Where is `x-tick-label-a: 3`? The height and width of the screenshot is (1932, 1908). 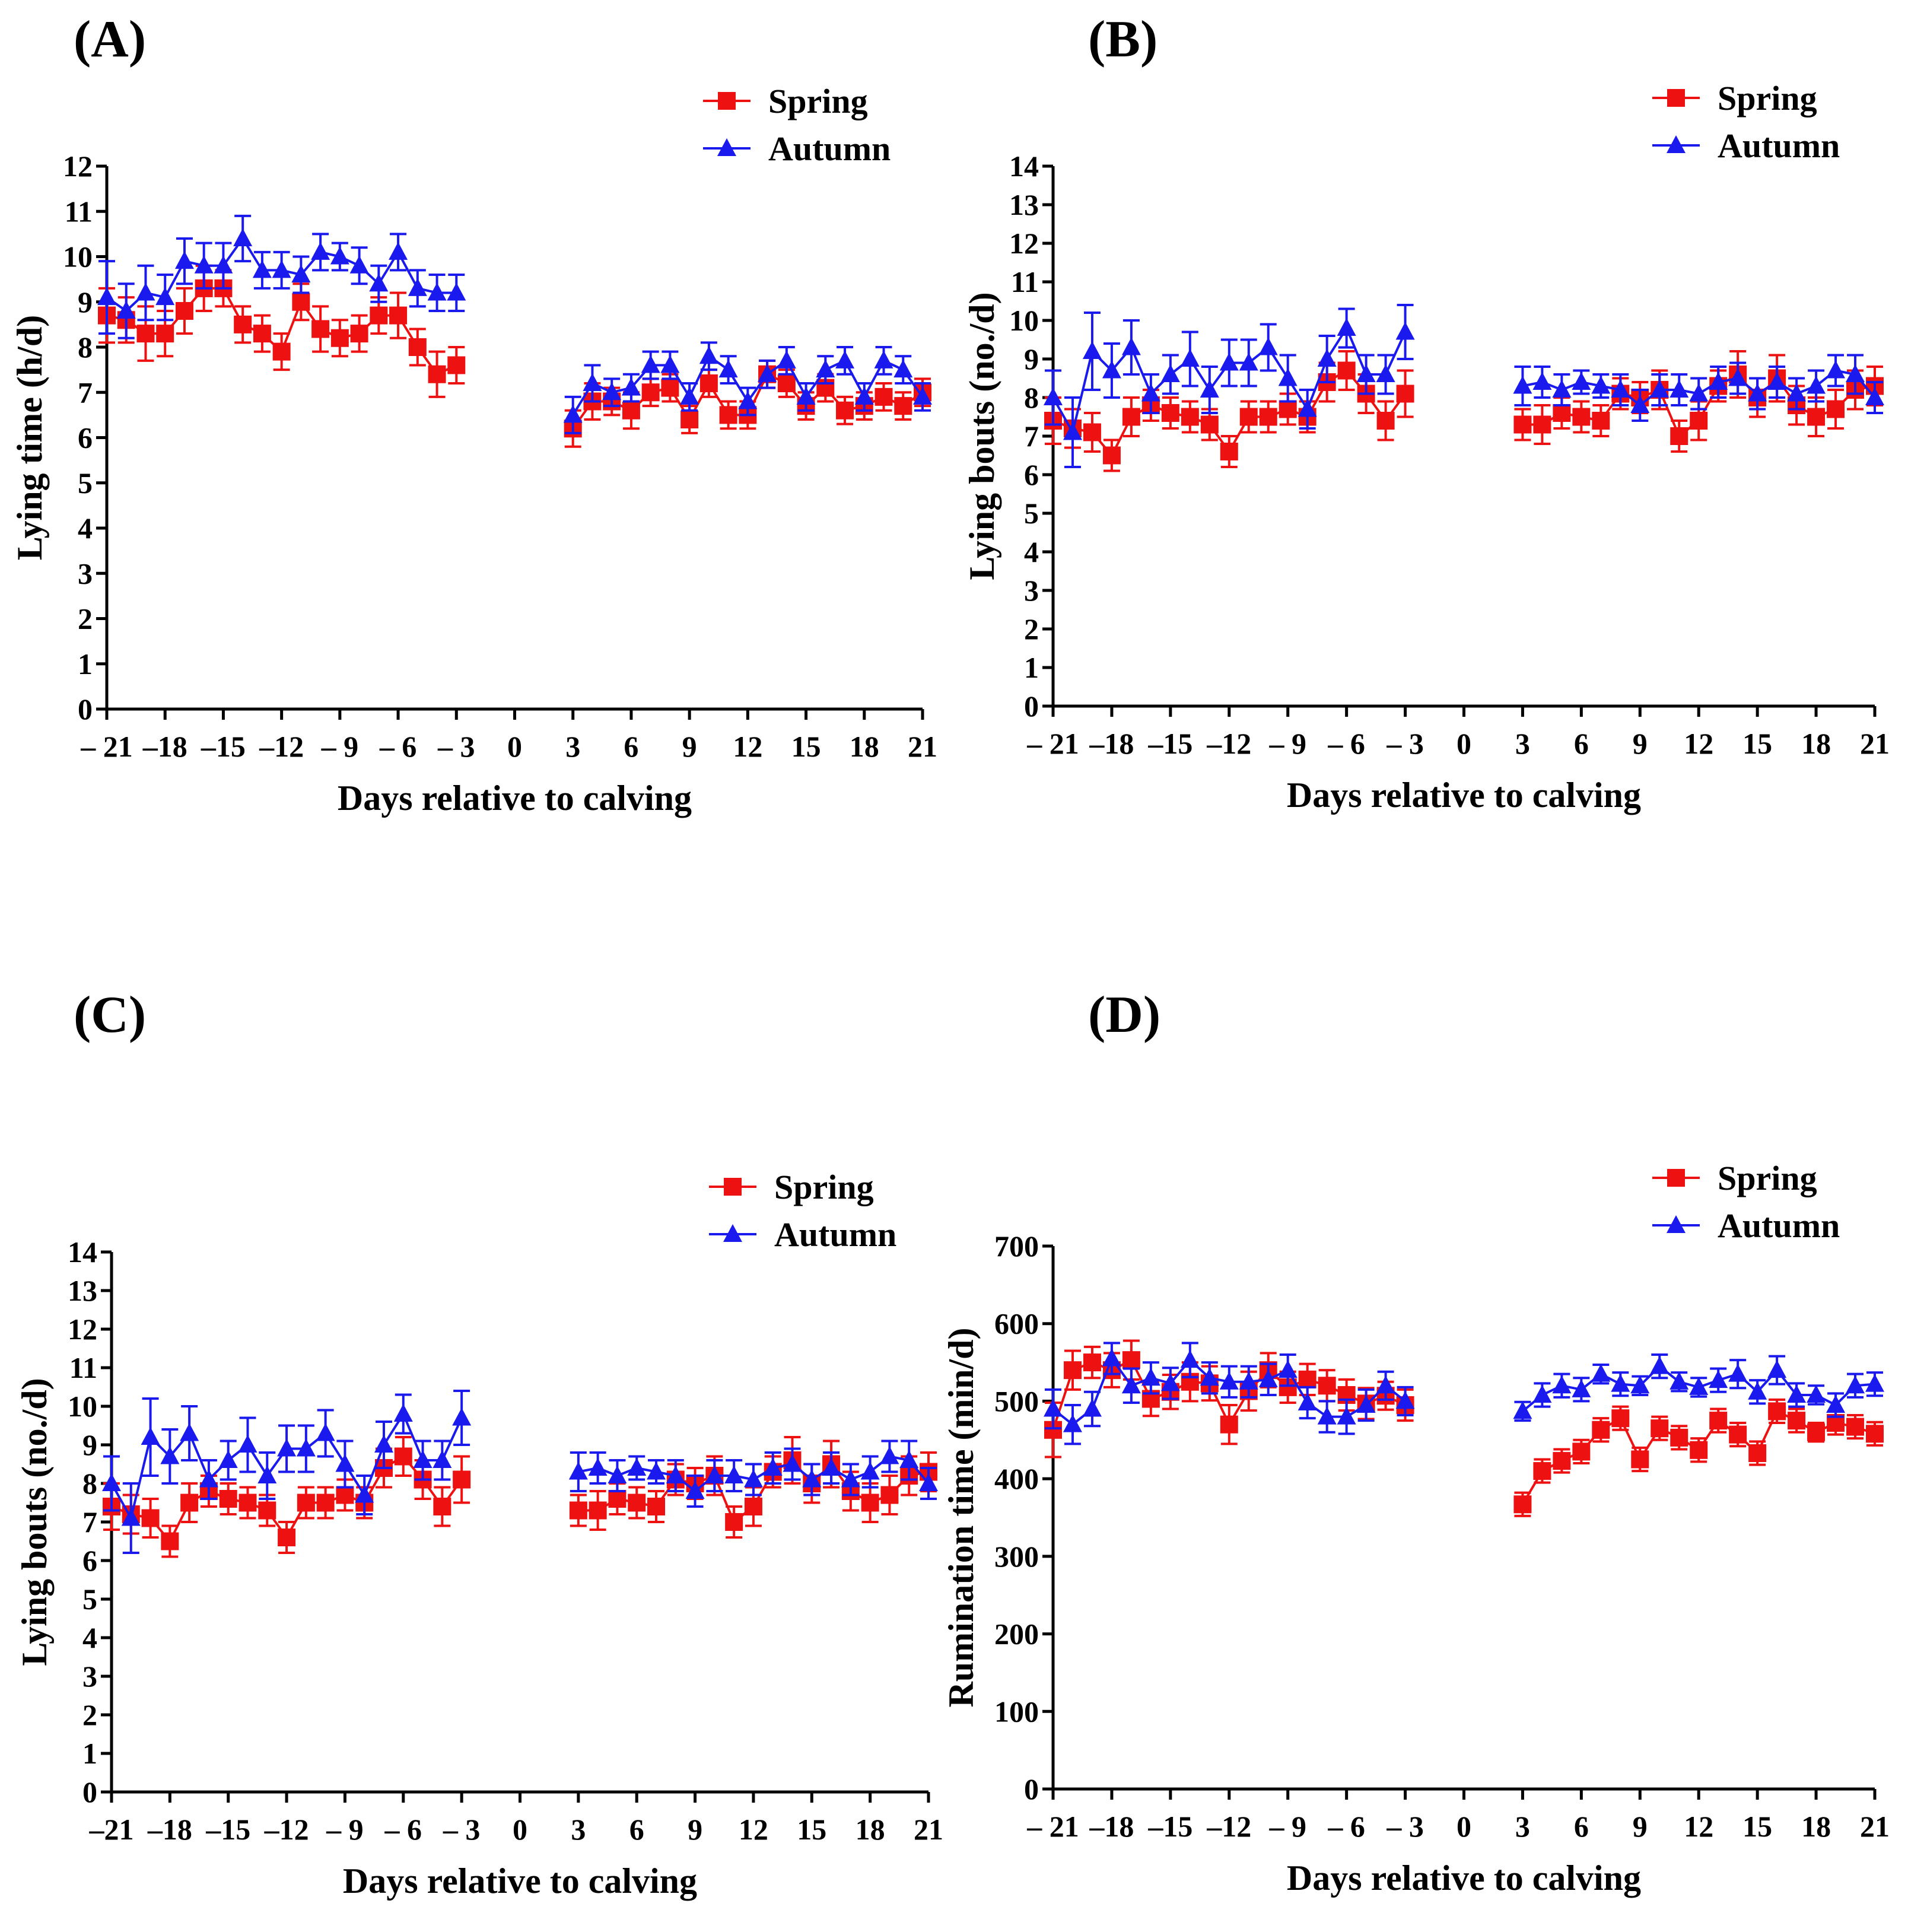 x-tick-label-a: 3 is located at coordinates (572, 746).